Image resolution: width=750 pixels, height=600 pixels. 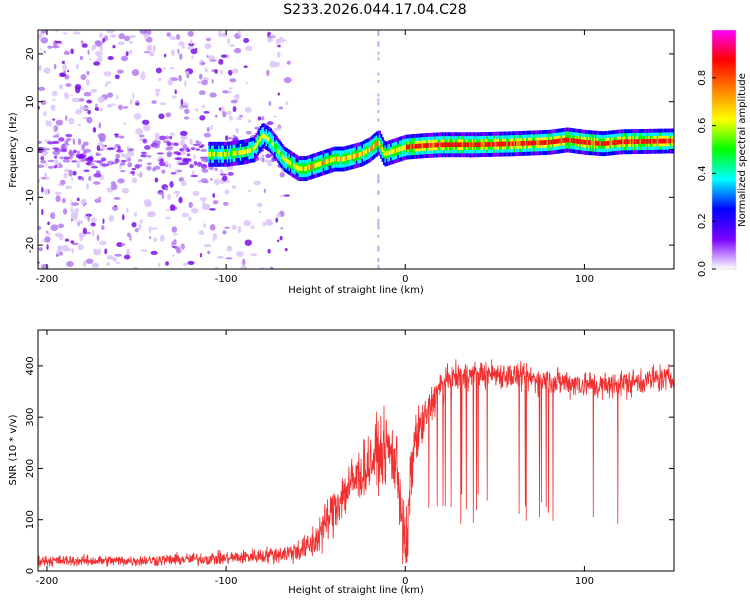 I want to click on colorbar-tick-label: 0.4, so click(x=702, y=173).